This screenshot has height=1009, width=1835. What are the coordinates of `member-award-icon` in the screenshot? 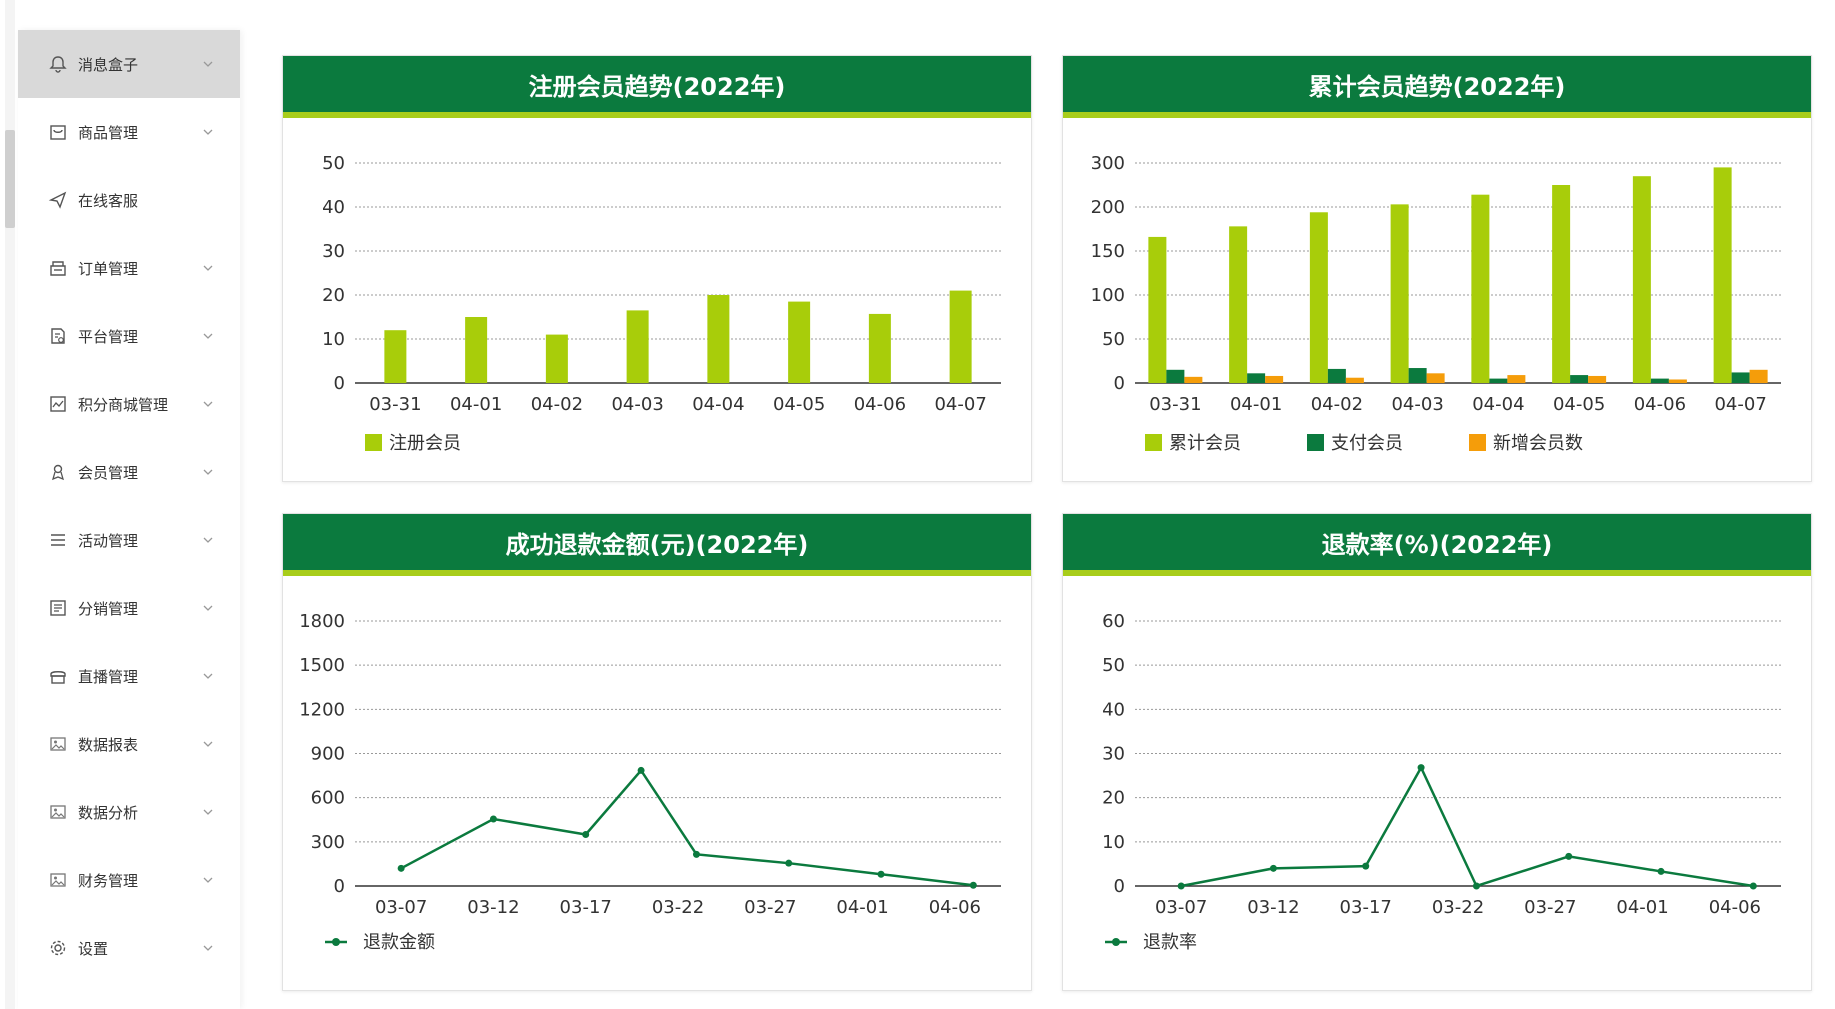 It's located at (58, 472).